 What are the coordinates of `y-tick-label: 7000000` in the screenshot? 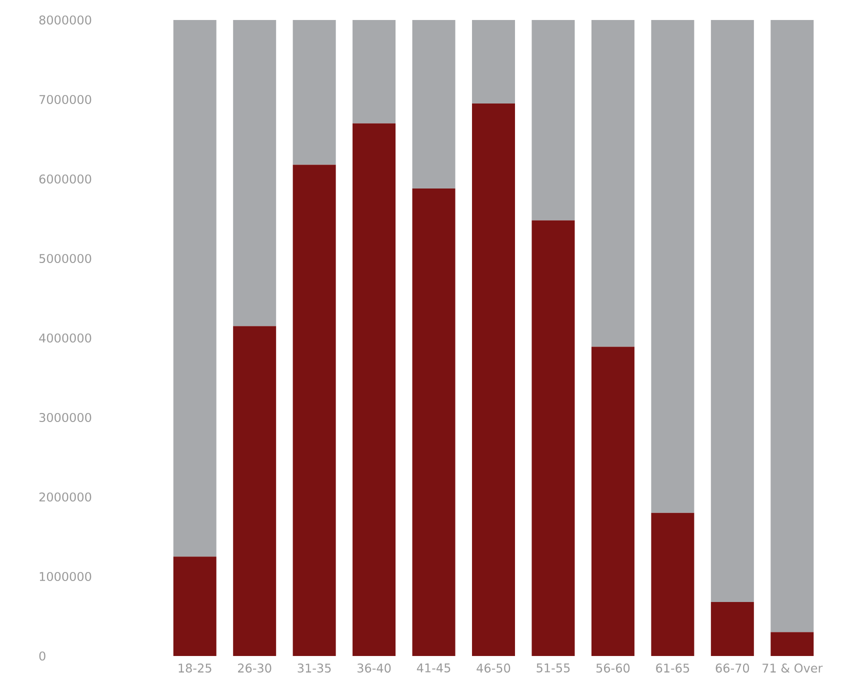 It's located at (66, 99).